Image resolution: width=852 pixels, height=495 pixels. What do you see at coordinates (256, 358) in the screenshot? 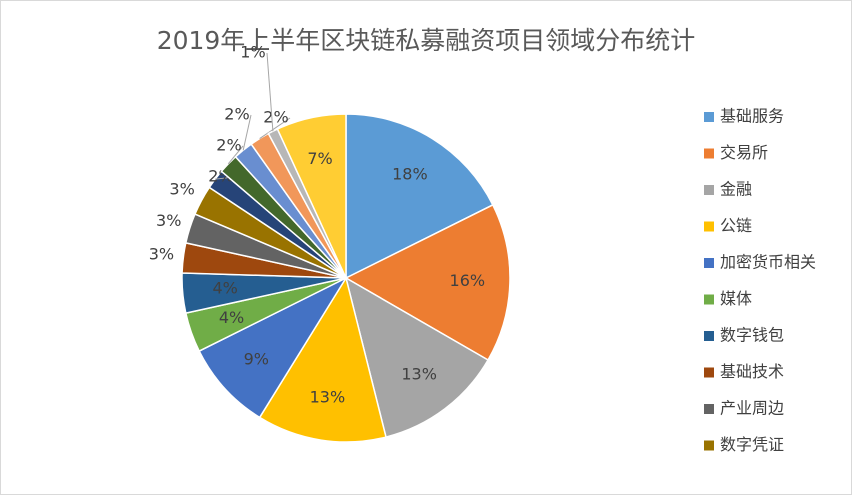
I see `data-label: 9%` at bounding box center [256, 358].